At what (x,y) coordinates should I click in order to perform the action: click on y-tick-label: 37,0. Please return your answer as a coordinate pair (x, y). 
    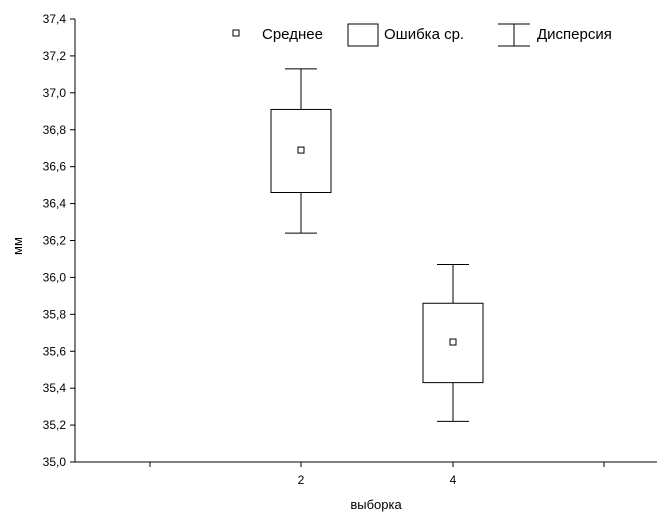
    Looking at the image, I should click on (55, 93).